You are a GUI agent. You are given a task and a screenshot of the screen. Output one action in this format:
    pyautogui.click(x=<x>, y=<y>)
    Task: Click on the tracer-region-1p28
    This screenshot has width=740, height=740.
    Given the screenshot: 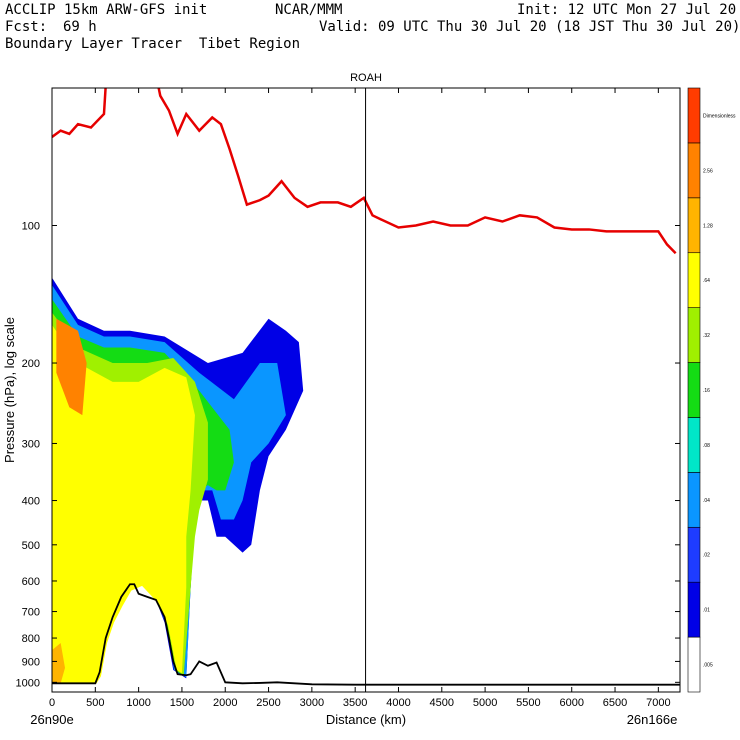 What is the action you would take?
    pyautogui.click(x=58, y=663)
    